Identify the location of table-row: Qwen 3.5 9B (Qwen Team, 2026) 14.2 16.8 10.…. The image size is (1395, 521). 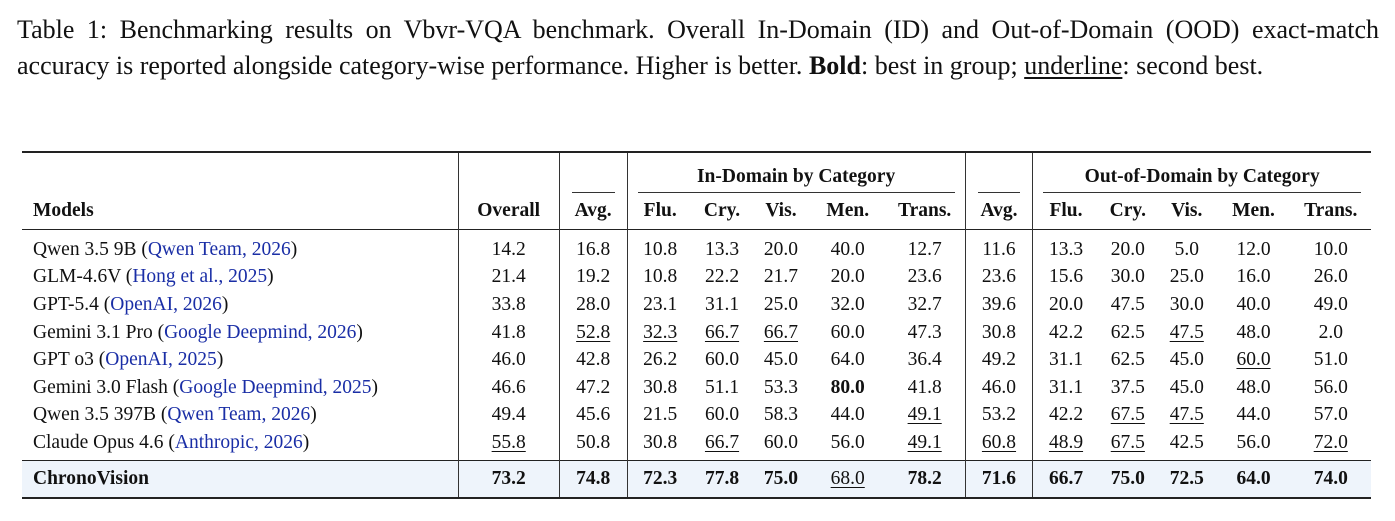
(696, 246).